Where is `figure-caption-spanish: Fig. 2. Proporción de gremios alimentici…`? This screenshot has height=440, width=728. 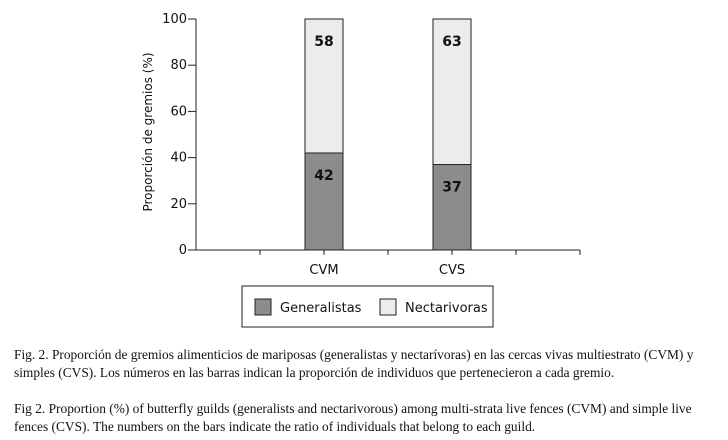
figure-caption-spanish: Fig. 2. Proporción de gremios alimentici… is located at coordinates (354, 363).